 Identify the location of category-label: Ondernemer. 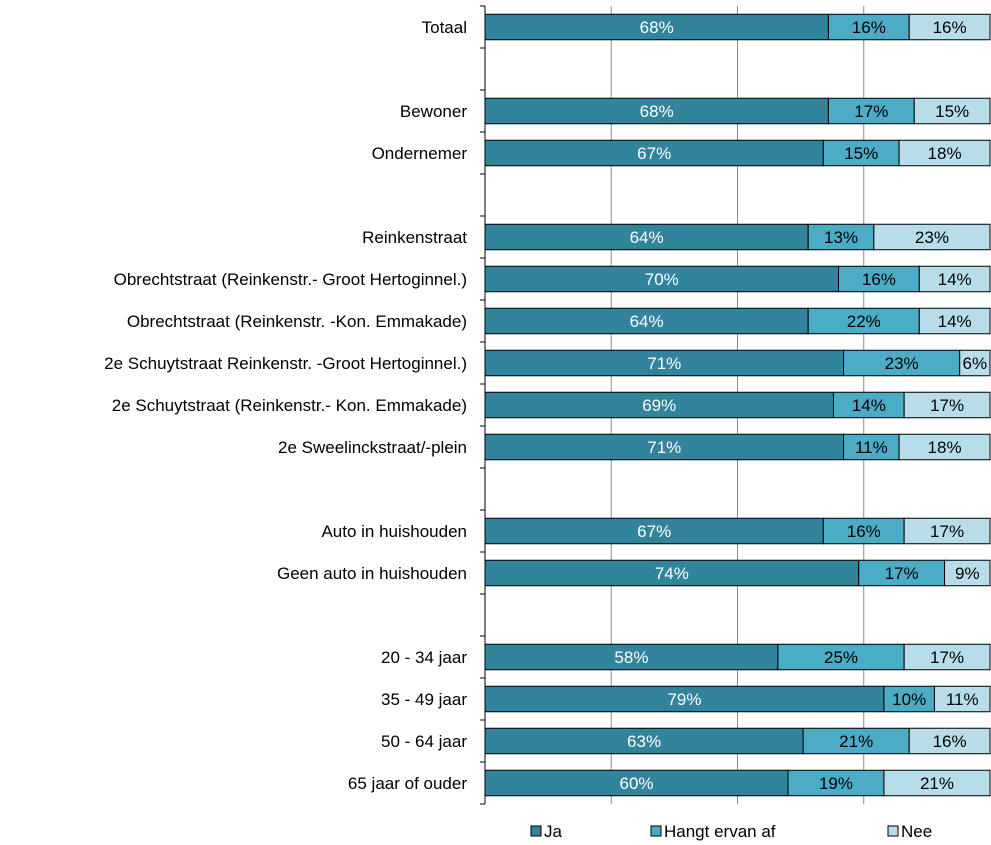
(420, 153).